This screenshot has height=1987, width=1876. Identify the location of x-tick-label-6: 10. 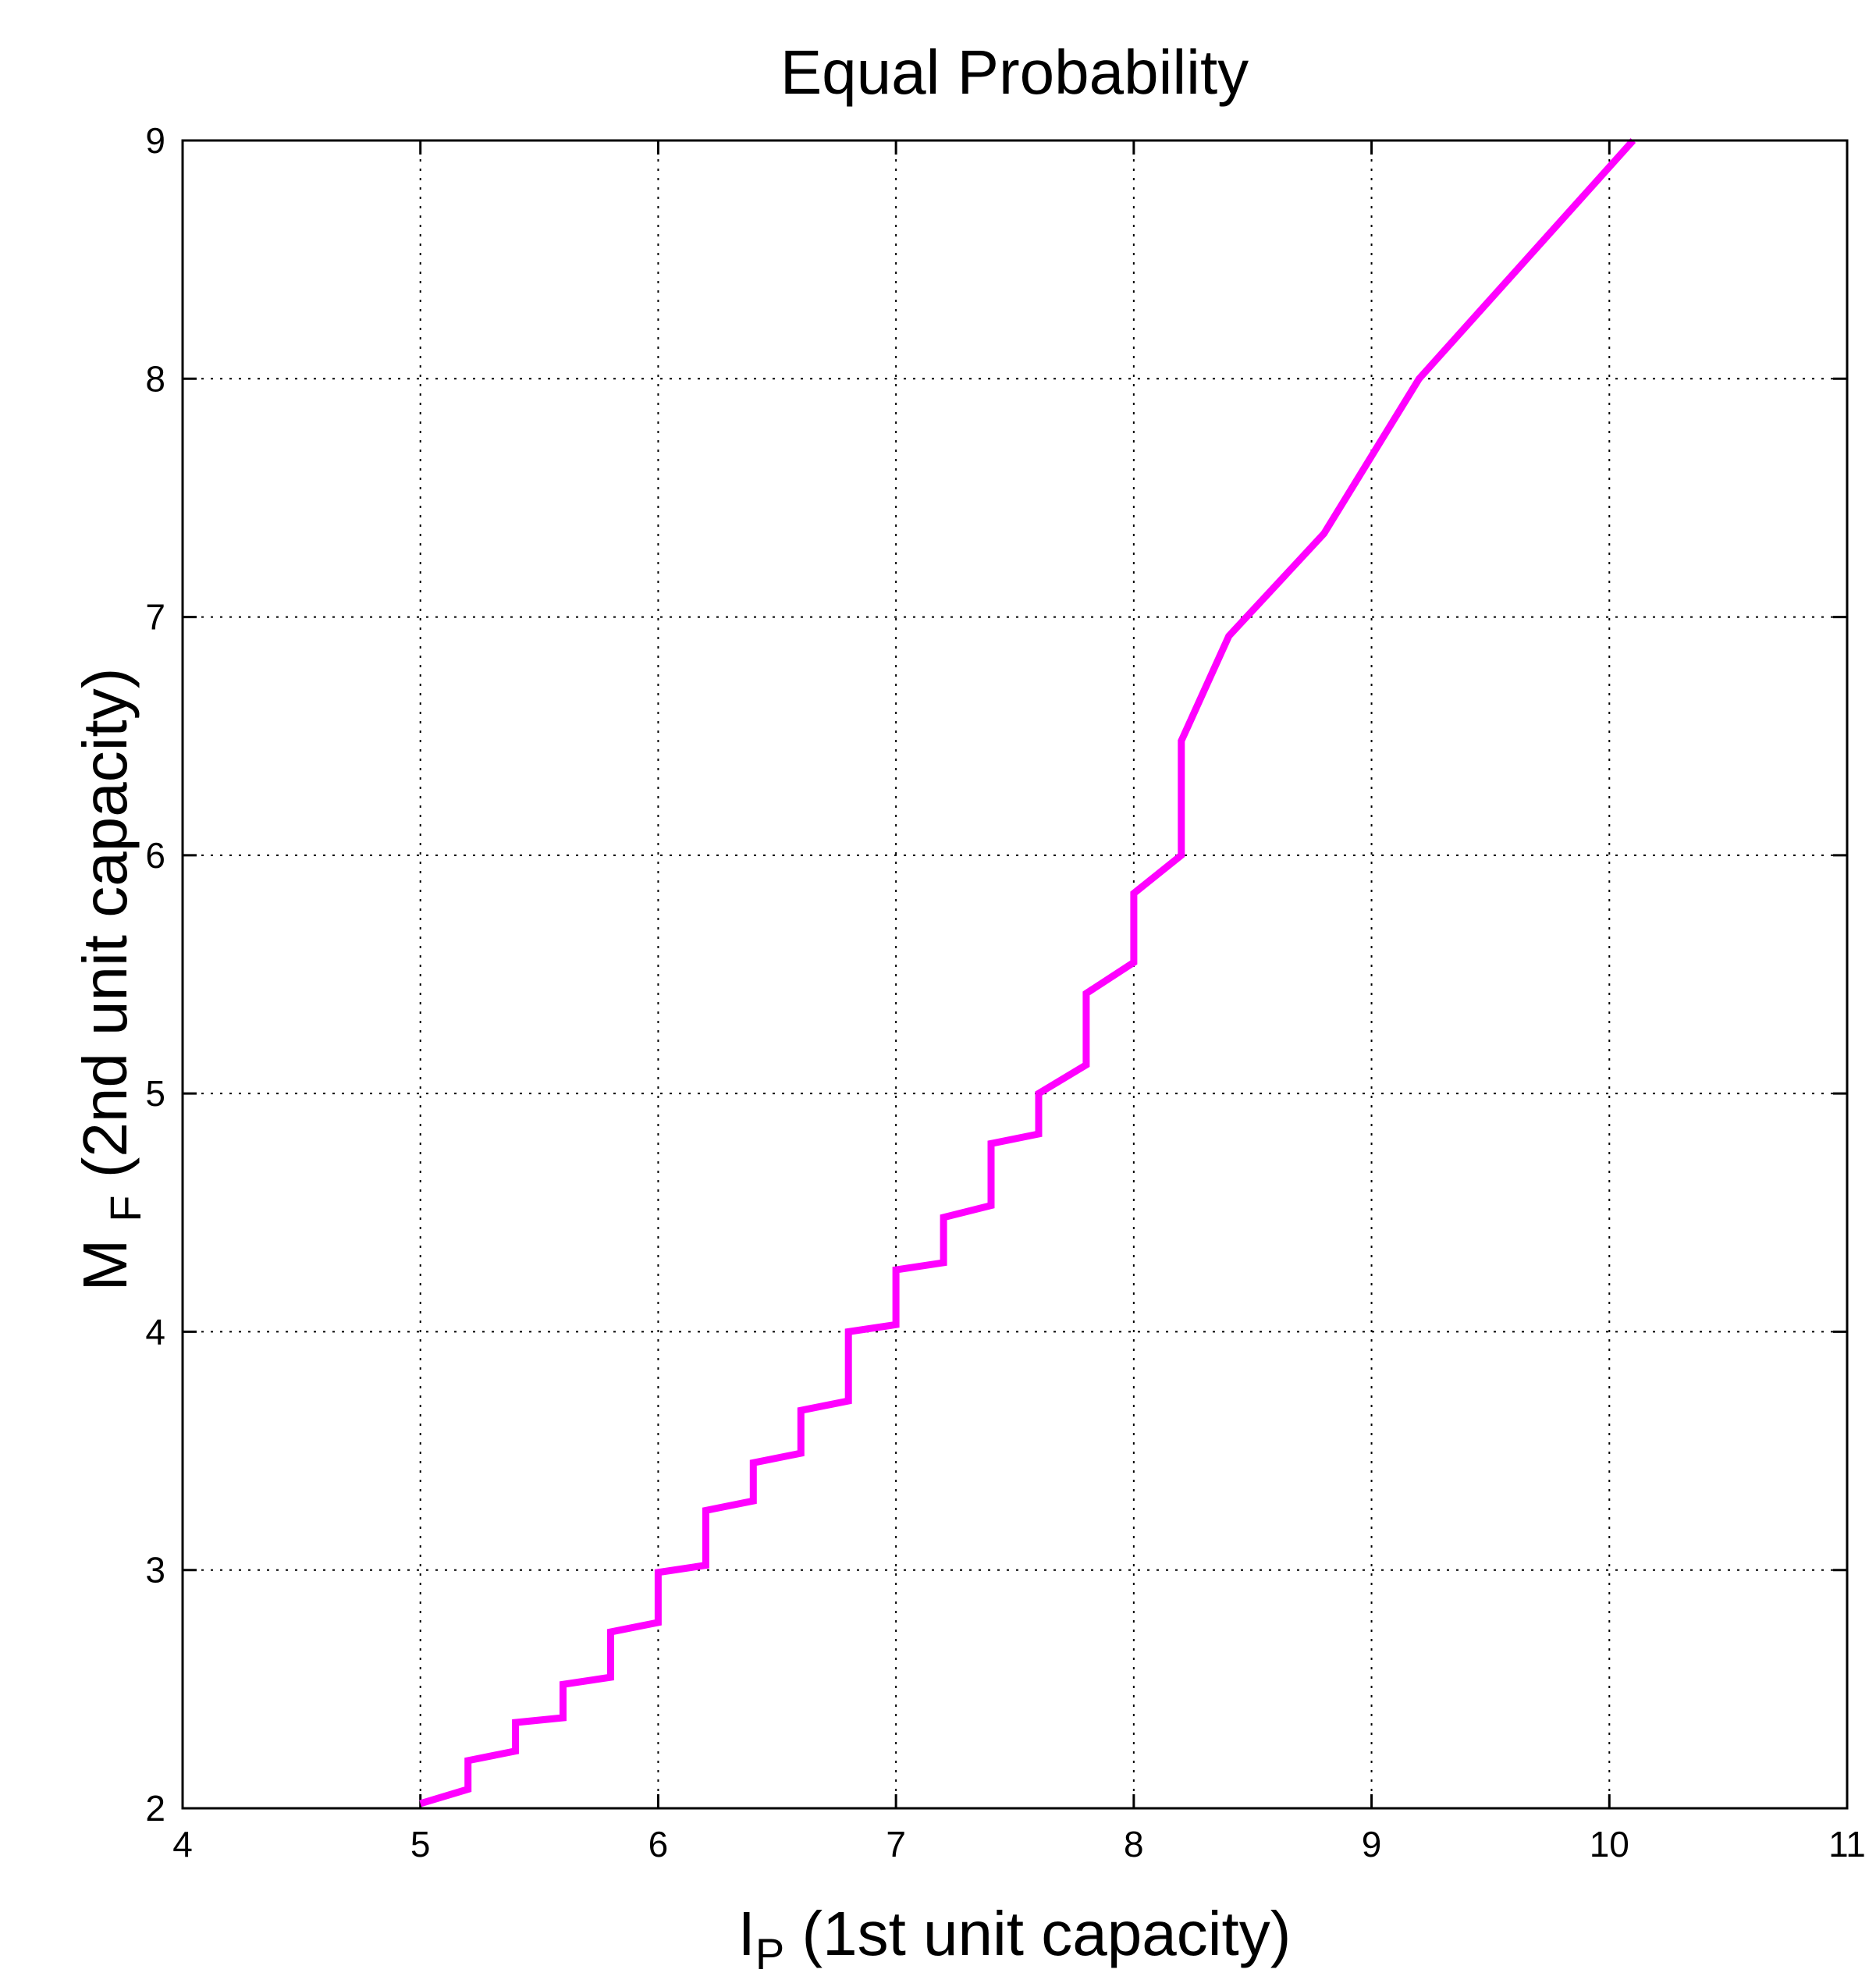
(1609, 1844).